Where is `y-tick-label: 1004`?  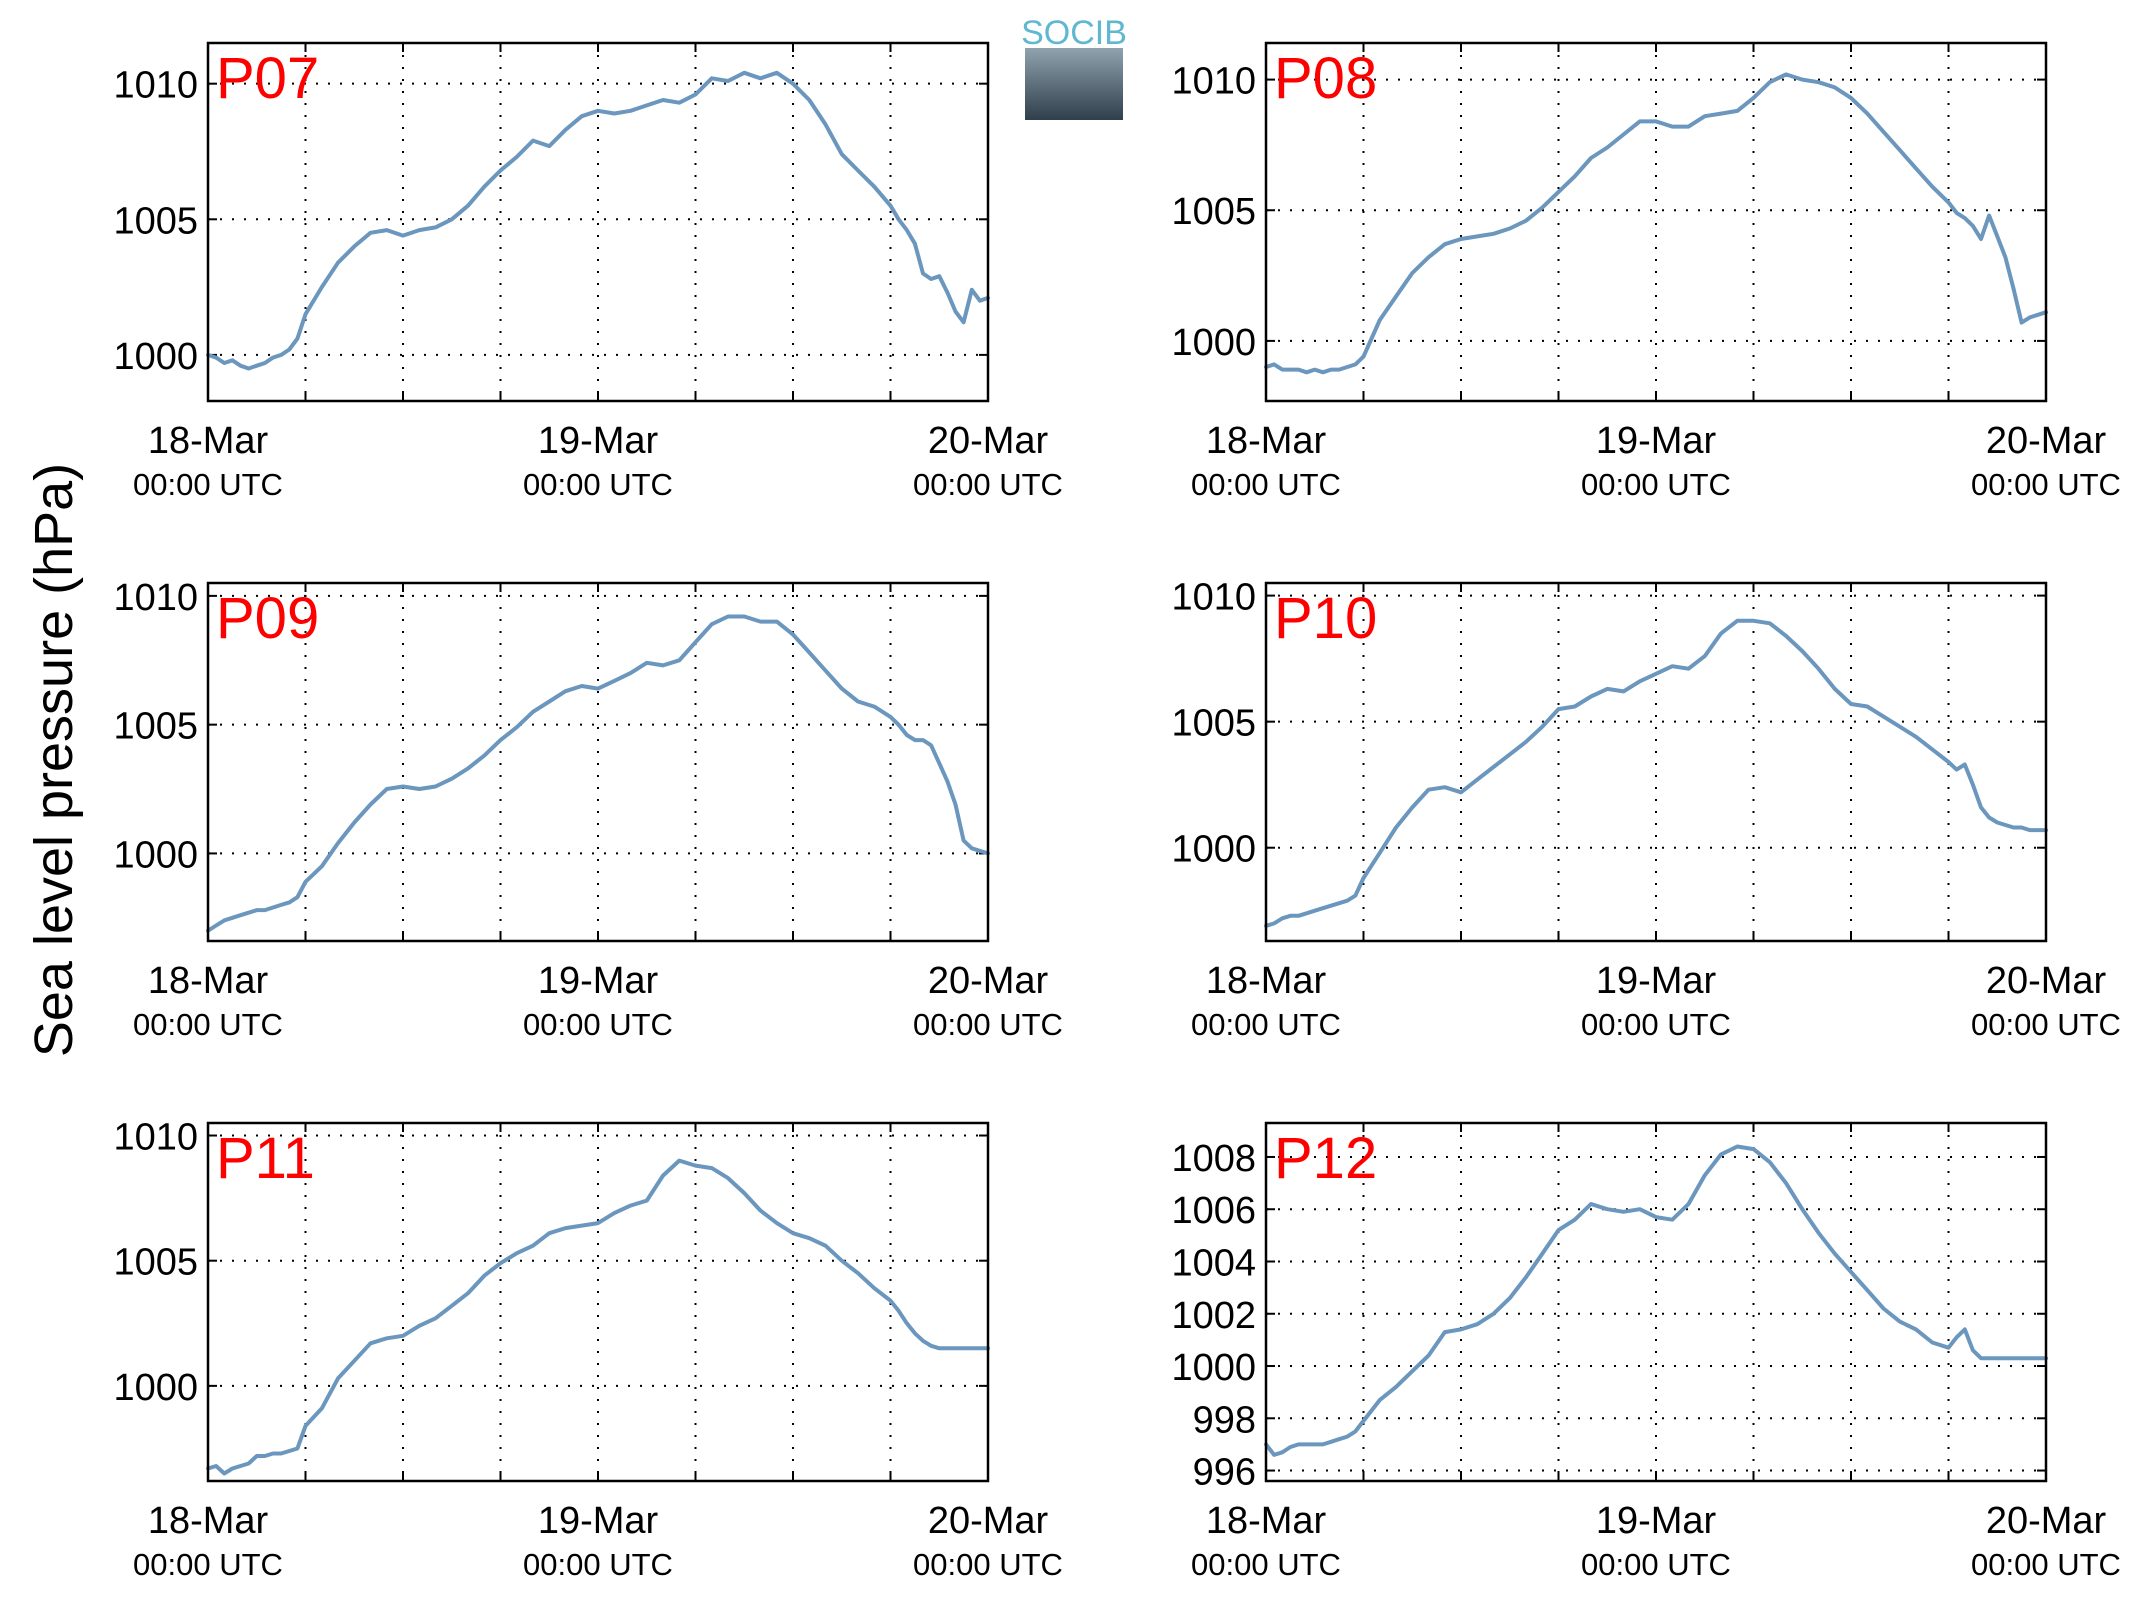
y-tick-label: 1004 is located at coordinates (1213, 1263).